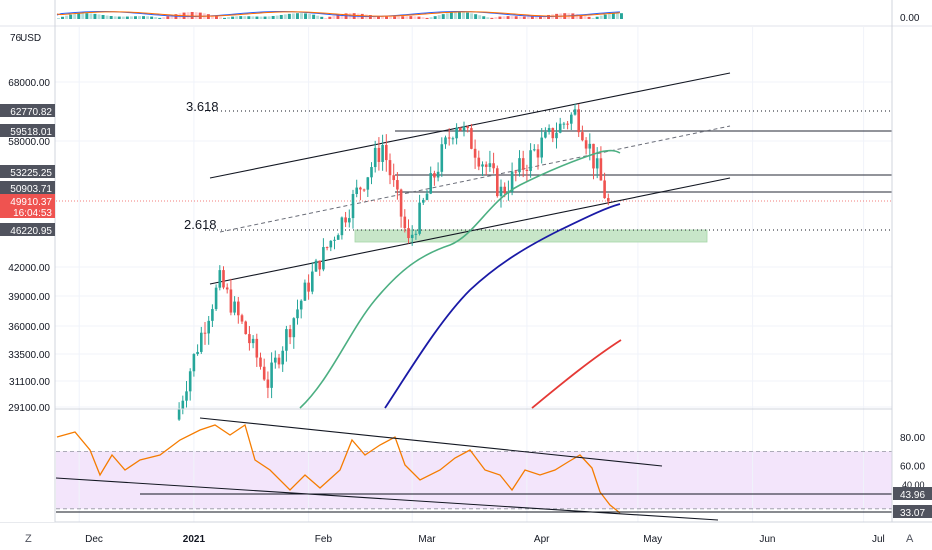  Describe the element at coordinates (16, 38) in the screenshot. I see `price-tick-partial: 76` at that location.